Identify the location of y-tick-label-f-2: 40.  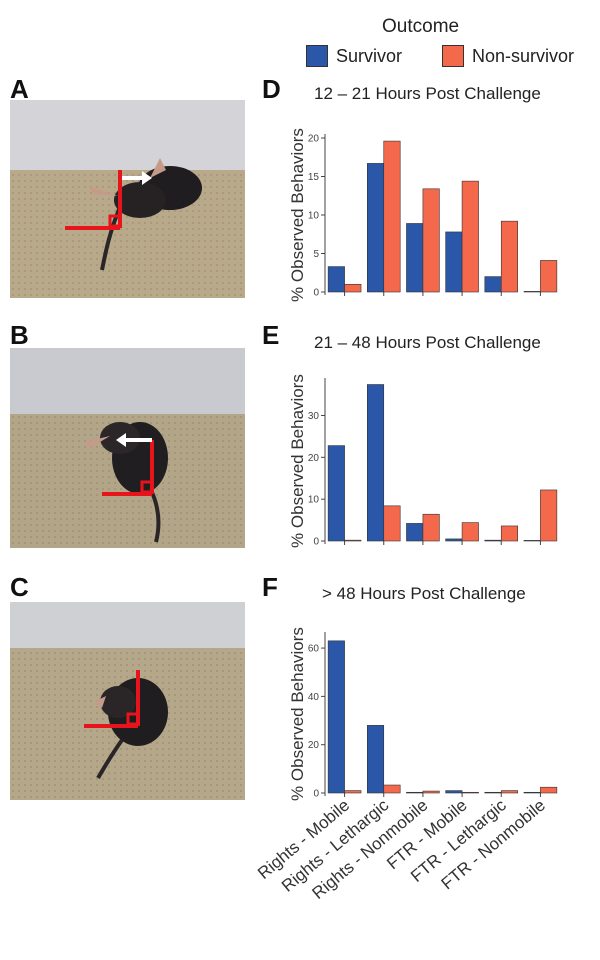
(314, 697).